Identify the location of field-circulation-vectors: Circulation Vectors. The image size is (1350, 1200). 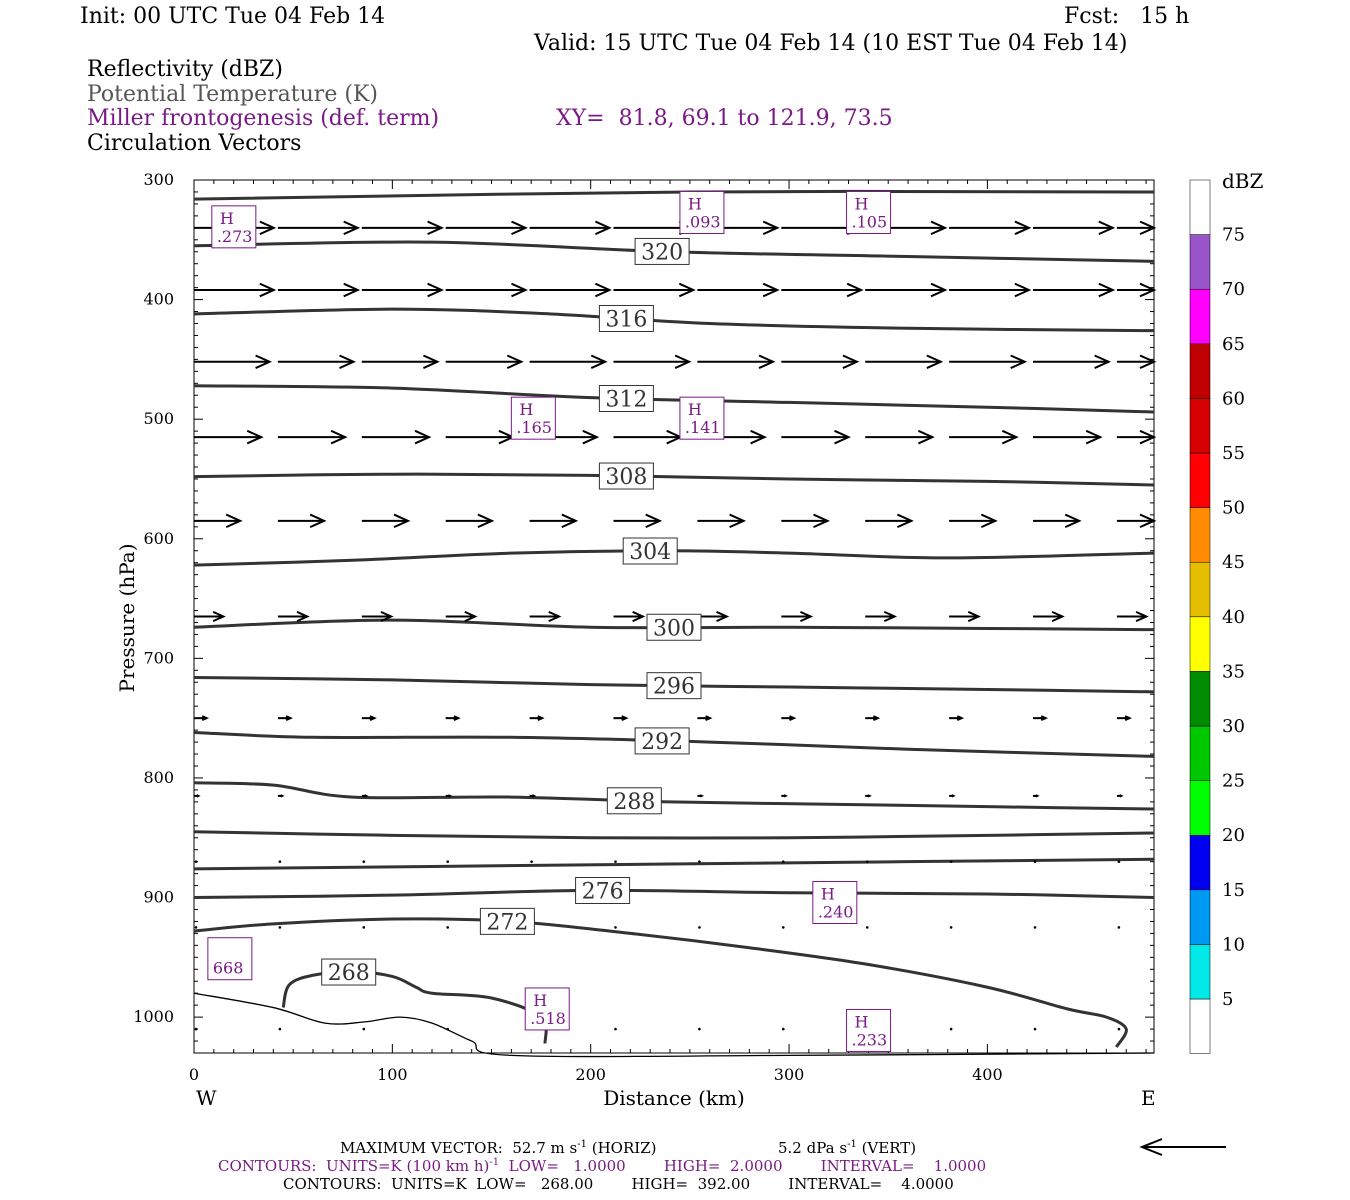
(194, 143).